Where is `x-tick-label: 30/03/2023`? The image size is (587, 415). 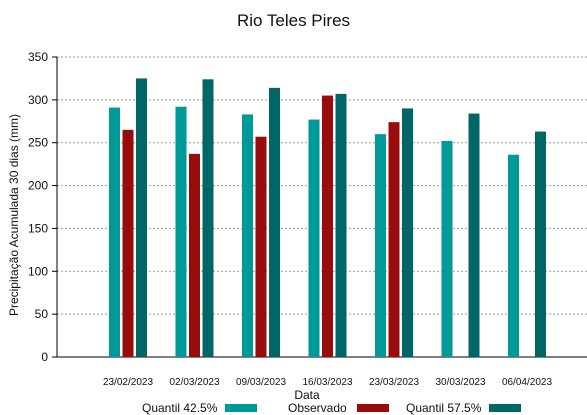
x-tick-label: 30/03/2023 is located at coordinates (460, 382).